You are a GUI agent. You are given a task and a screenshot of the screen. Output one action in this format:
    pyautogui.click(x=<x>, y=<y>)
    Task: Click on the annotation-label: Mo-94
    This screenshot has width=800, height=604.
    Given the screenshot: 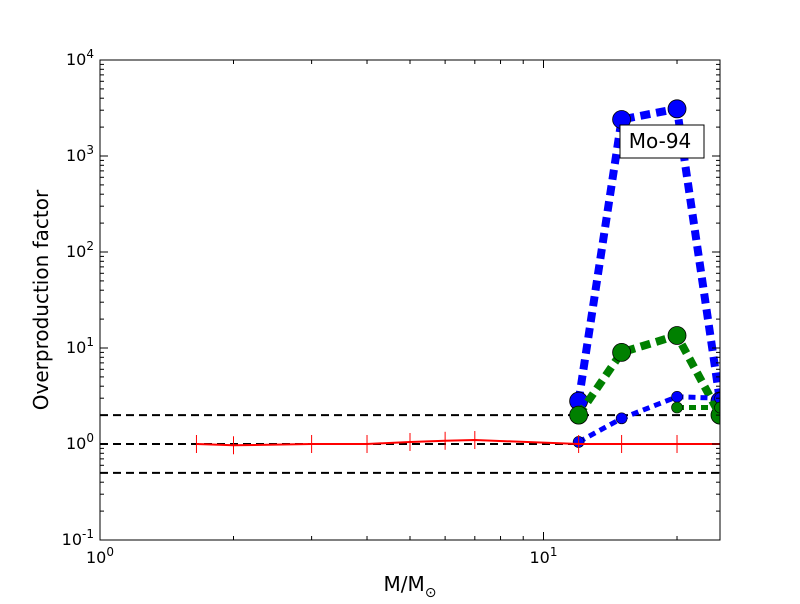 What is the action you would take?
    pyautogui.click(x=660, y=141)
    